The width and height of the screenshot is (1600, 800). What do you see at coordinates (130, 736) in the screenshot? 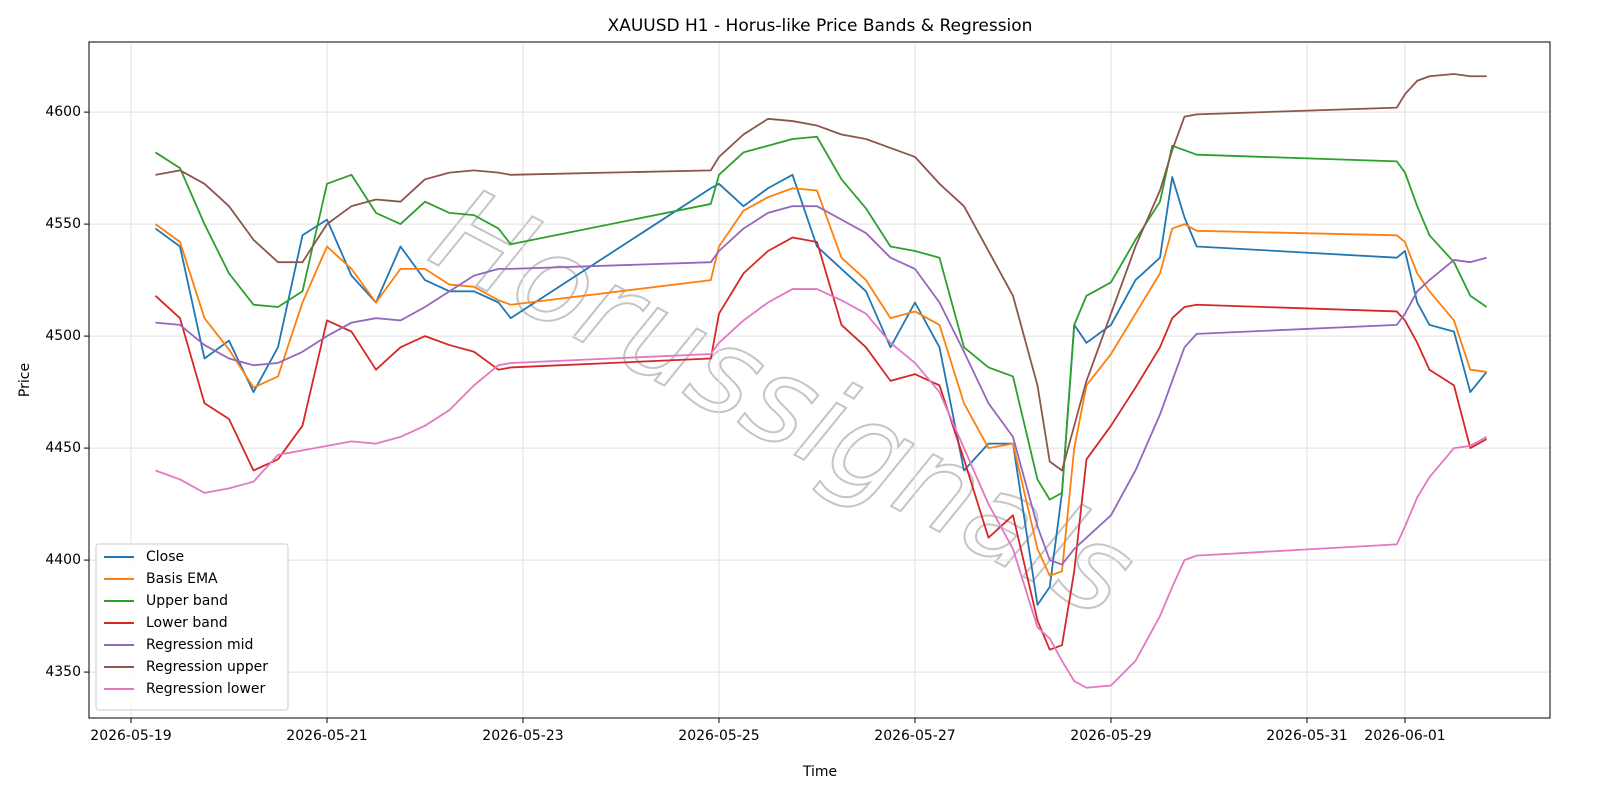
I see `x-tick-label: 2026-05-19` at bounding box center [130, 736].